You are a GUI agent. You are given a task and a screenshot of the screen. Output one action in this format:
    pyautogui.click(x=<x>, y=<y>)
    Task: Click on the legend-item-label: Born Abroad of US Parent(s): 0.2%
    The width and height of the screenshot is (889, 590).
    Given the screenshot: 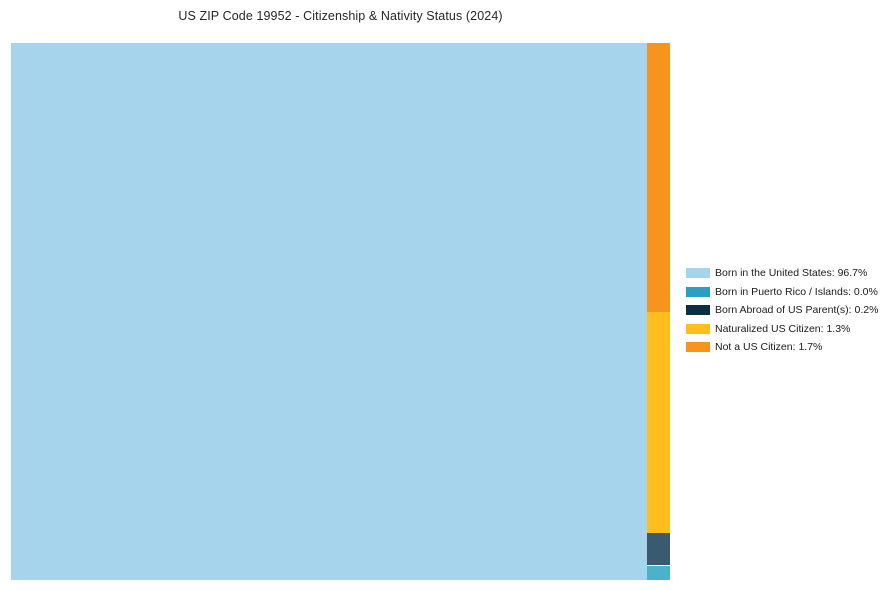 What is the action you would take?
    pyautogui.click(x=797, y=310)
    